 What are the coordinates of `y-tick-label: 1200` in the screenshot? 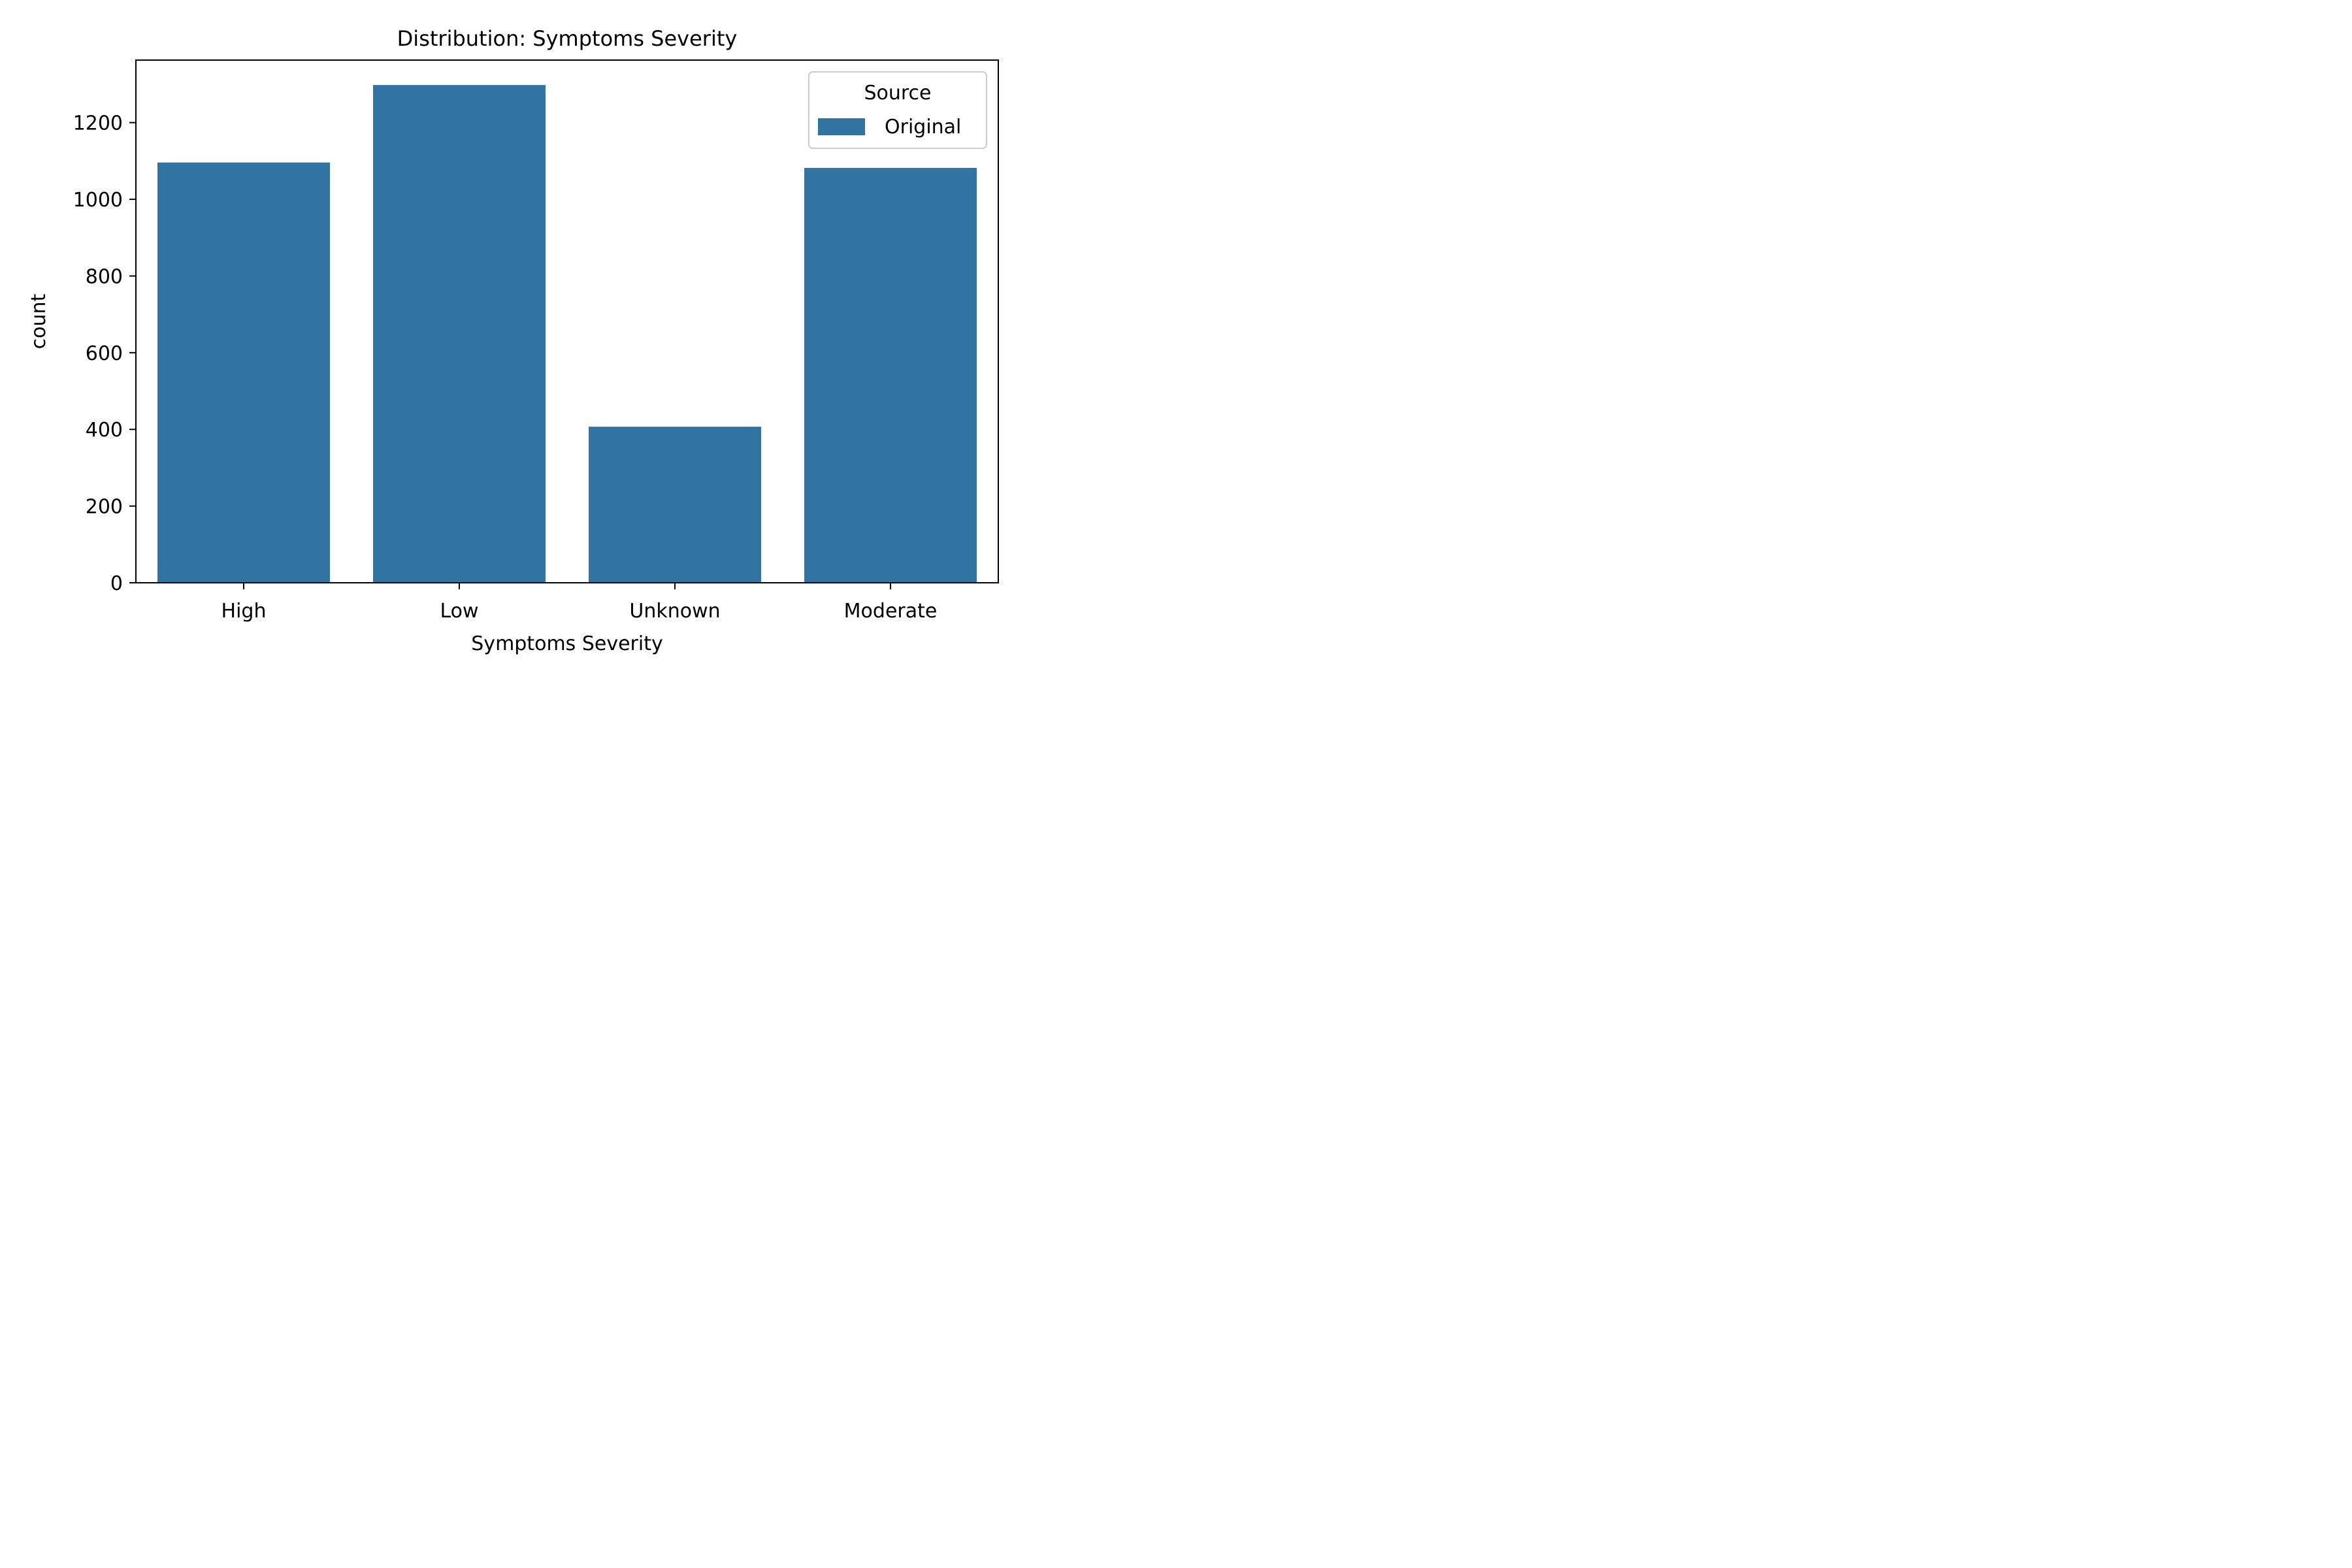 It's located at (98, 123).